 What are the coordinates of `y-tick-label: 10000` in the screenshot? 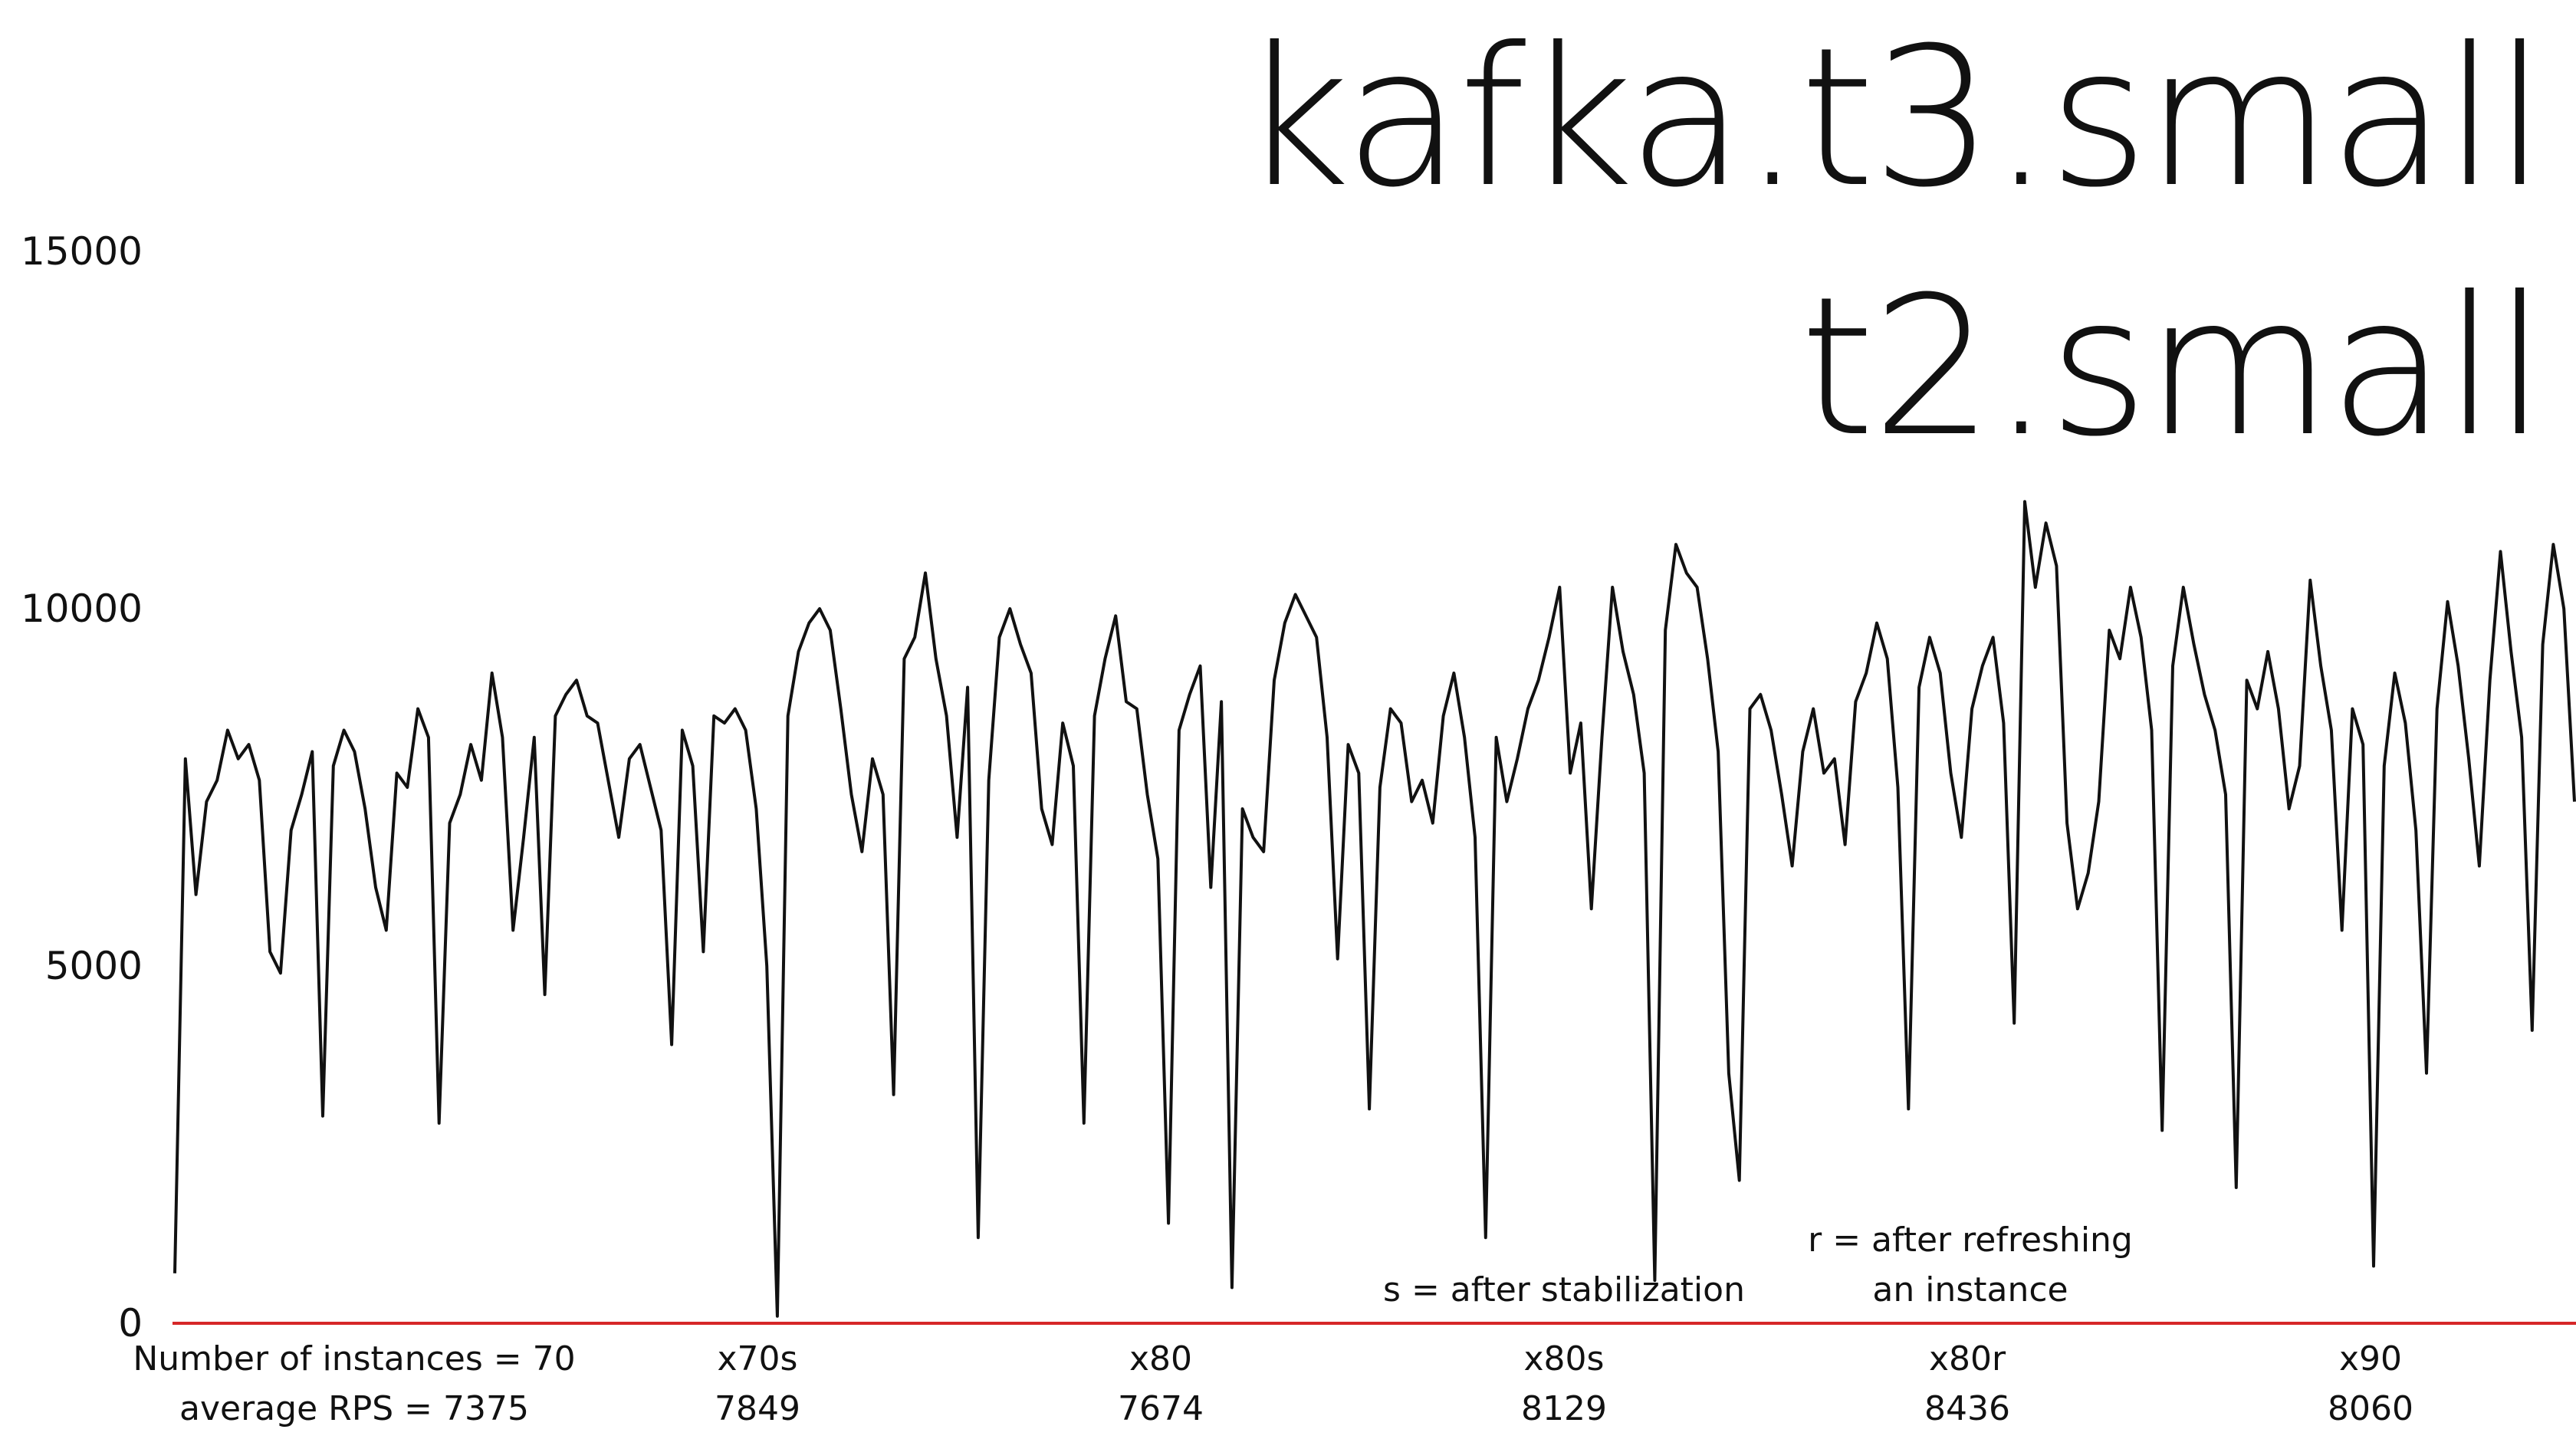 It's located at (82, 608).